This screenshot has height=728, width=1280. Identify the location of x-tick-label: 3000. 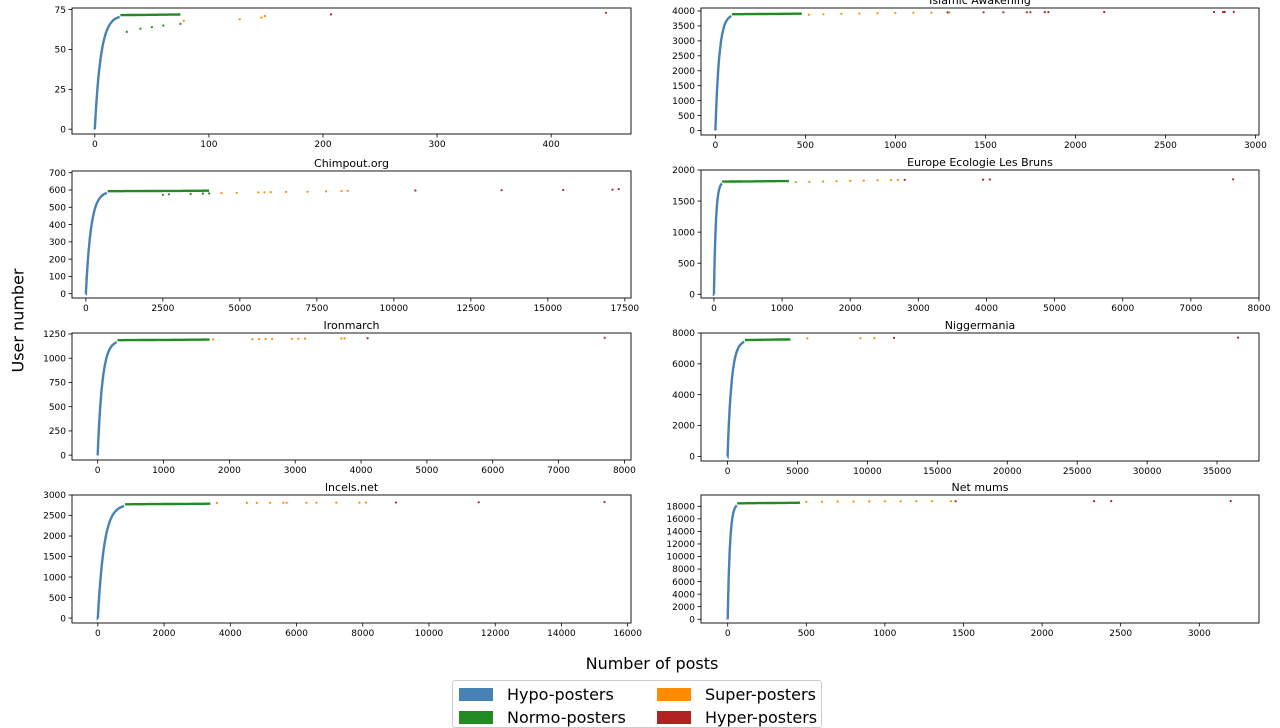
(1199, 634).